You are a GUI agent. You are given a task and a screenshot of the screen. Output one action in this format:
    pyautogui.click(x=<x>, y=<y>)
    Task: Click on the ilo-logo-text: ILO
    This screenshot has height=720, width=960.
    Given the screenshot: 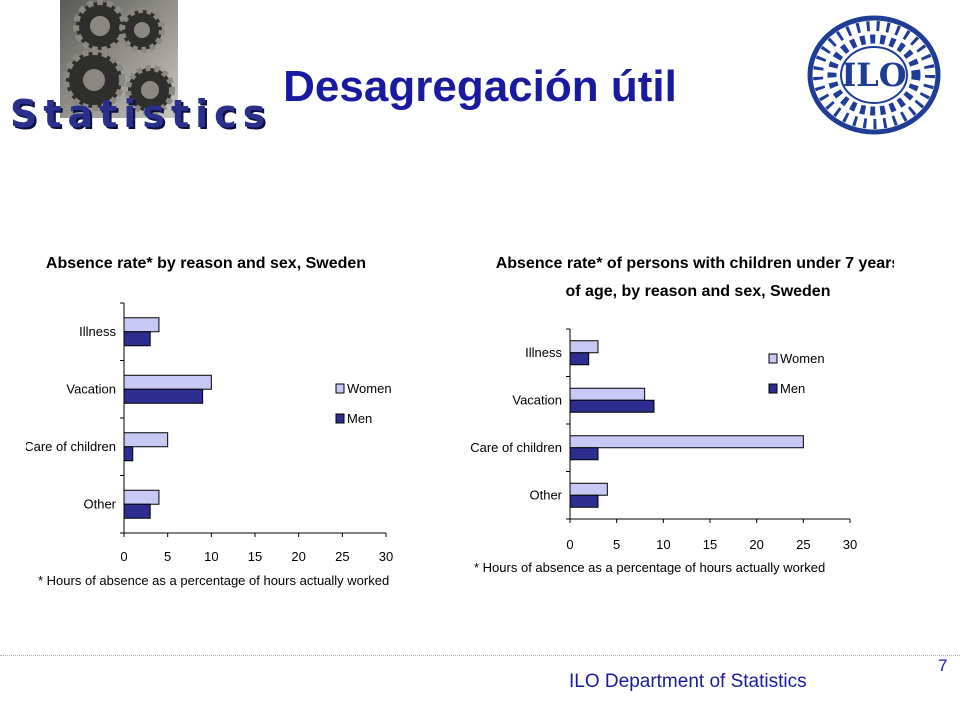 What is the action you would take?
    pyautogui.click(x=873, y=75)
    